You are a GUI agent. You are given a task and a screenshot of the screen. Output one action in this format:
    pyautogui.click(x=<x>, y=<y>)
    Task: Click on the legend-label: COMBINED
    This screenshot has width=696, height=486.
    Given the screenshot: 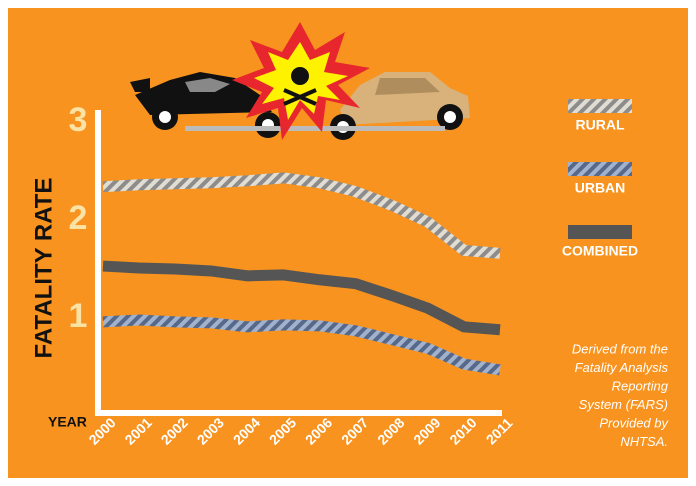 What is the action you would take?
    pyautogui.click(x=600, y=251)
    